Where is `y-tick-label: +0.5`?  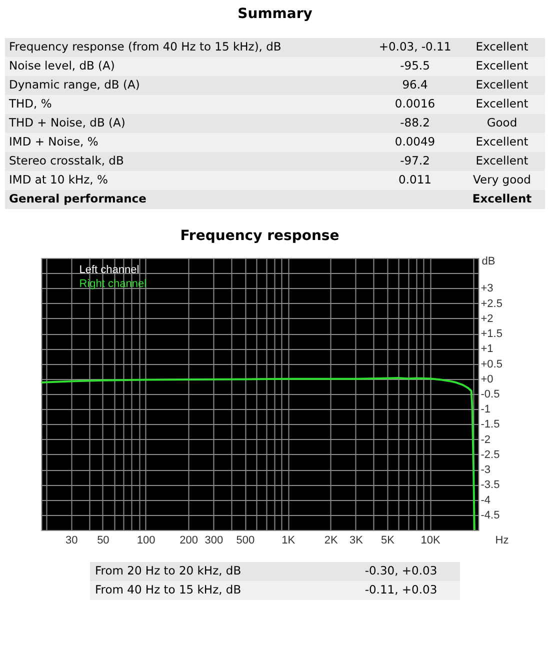
y-tick-label: +0.5 is located at coordinates (491, 364).